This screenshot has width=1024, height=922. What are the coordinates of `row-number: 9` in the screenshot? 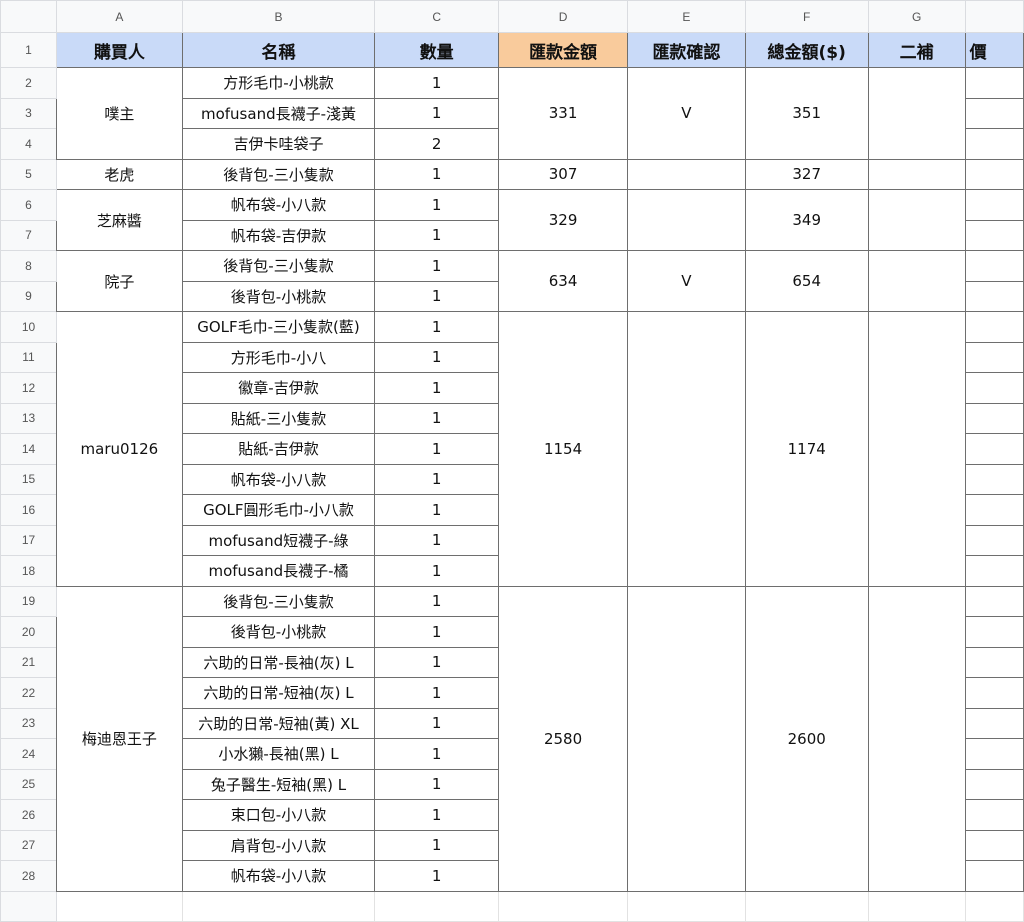 It's located at (28, 296).